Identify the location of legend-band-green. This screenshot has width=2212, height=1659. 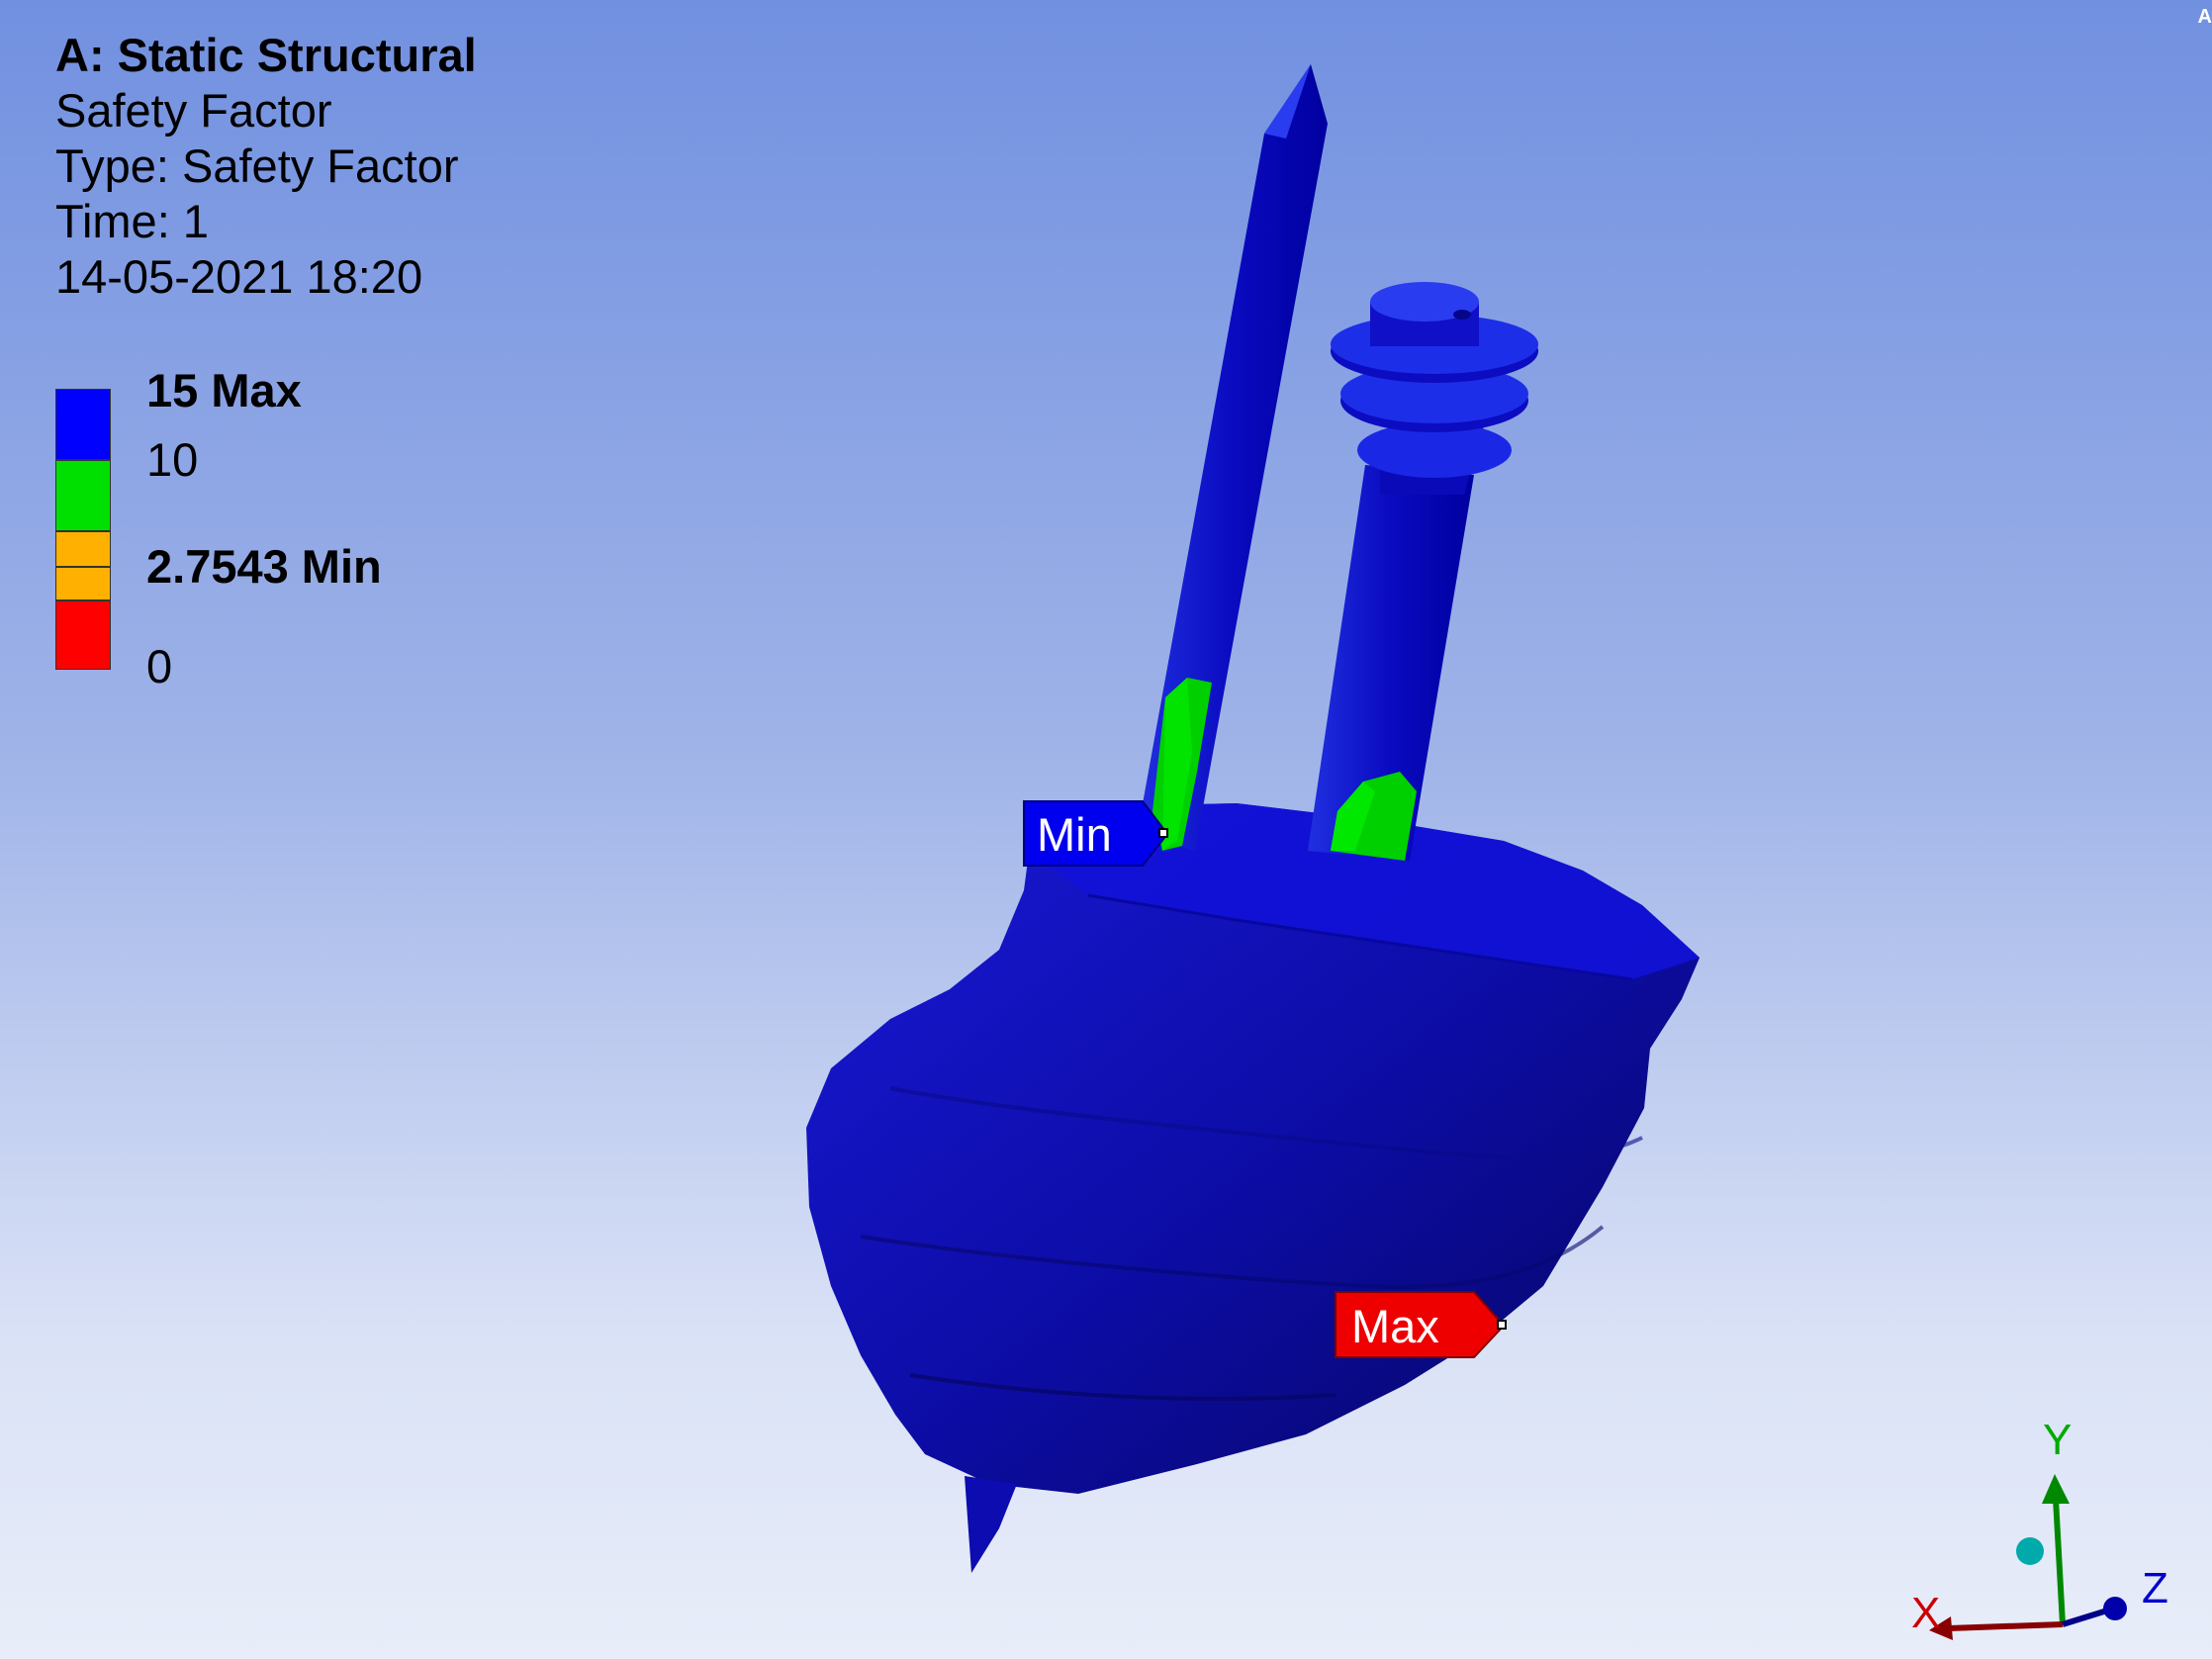
(83, 495).